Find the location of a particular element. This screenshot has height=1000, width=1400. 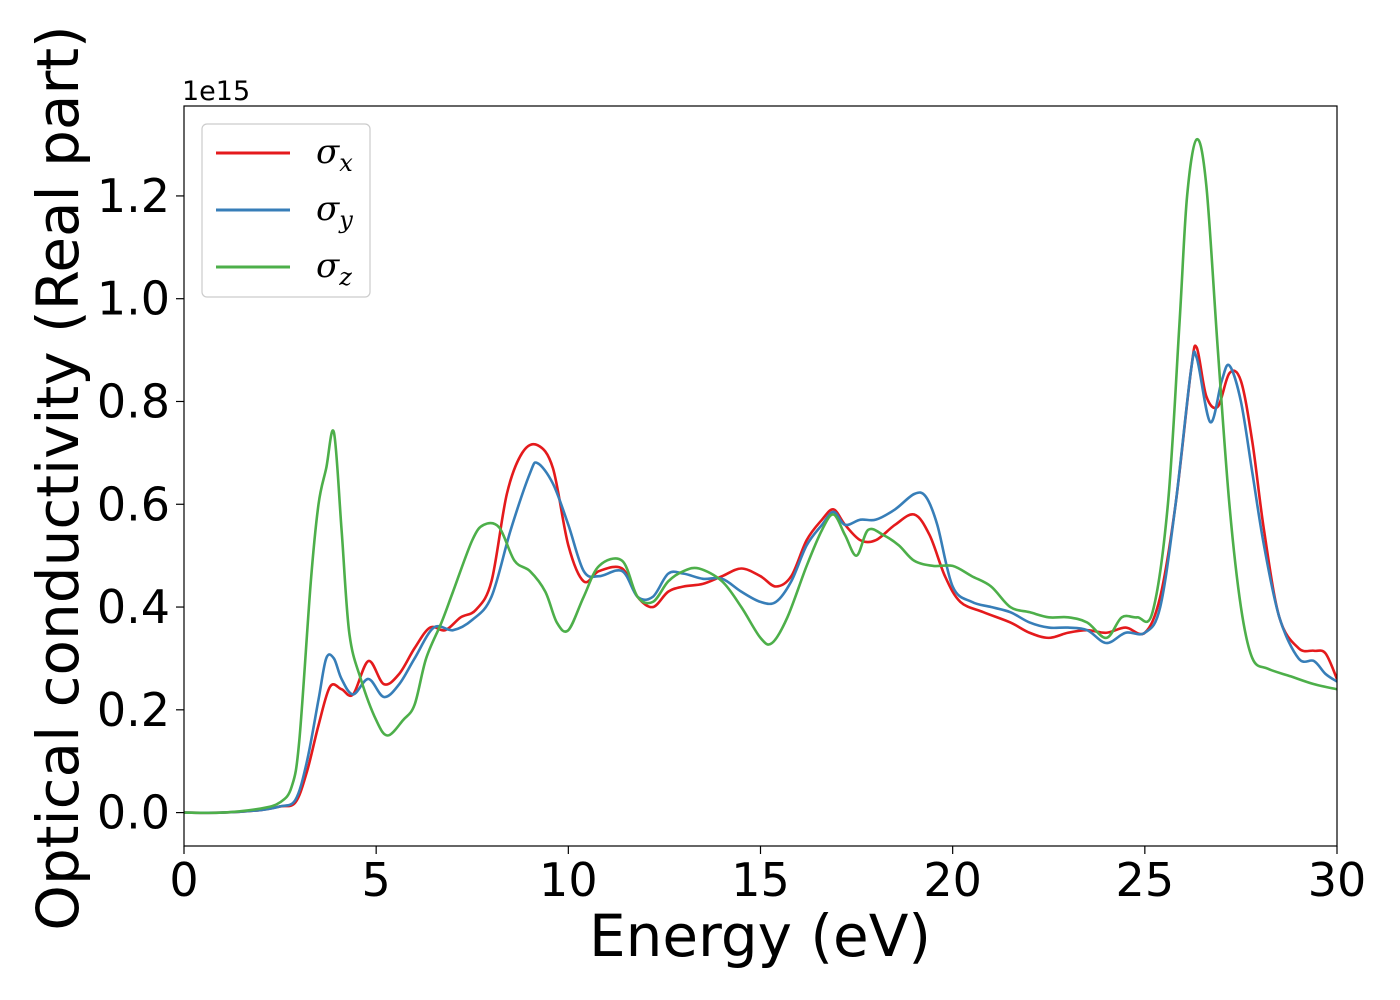

y-axis-label: Optical conductivity (Real part) is located at coordinates (58, 477).